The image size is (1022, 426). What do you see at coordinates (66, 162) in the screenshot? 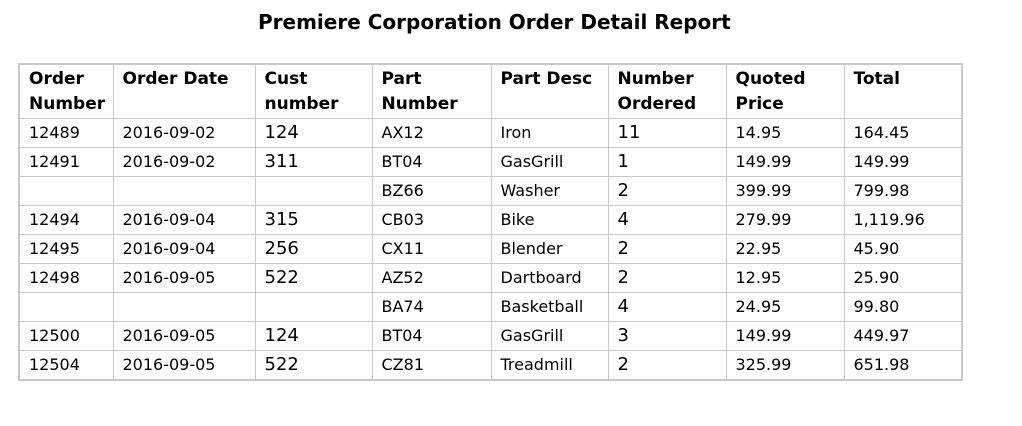
I see `order-number-cell: 12491` at bounding box center [66, 162].